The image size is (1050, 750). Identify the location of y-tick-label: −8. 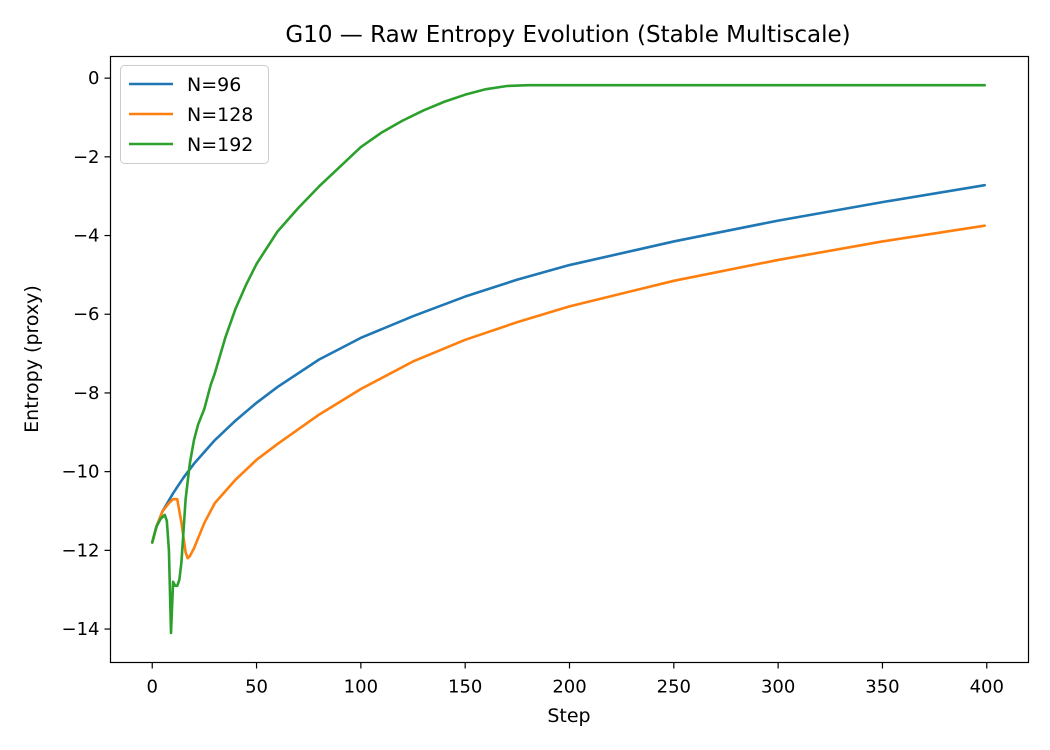
(86, 393).